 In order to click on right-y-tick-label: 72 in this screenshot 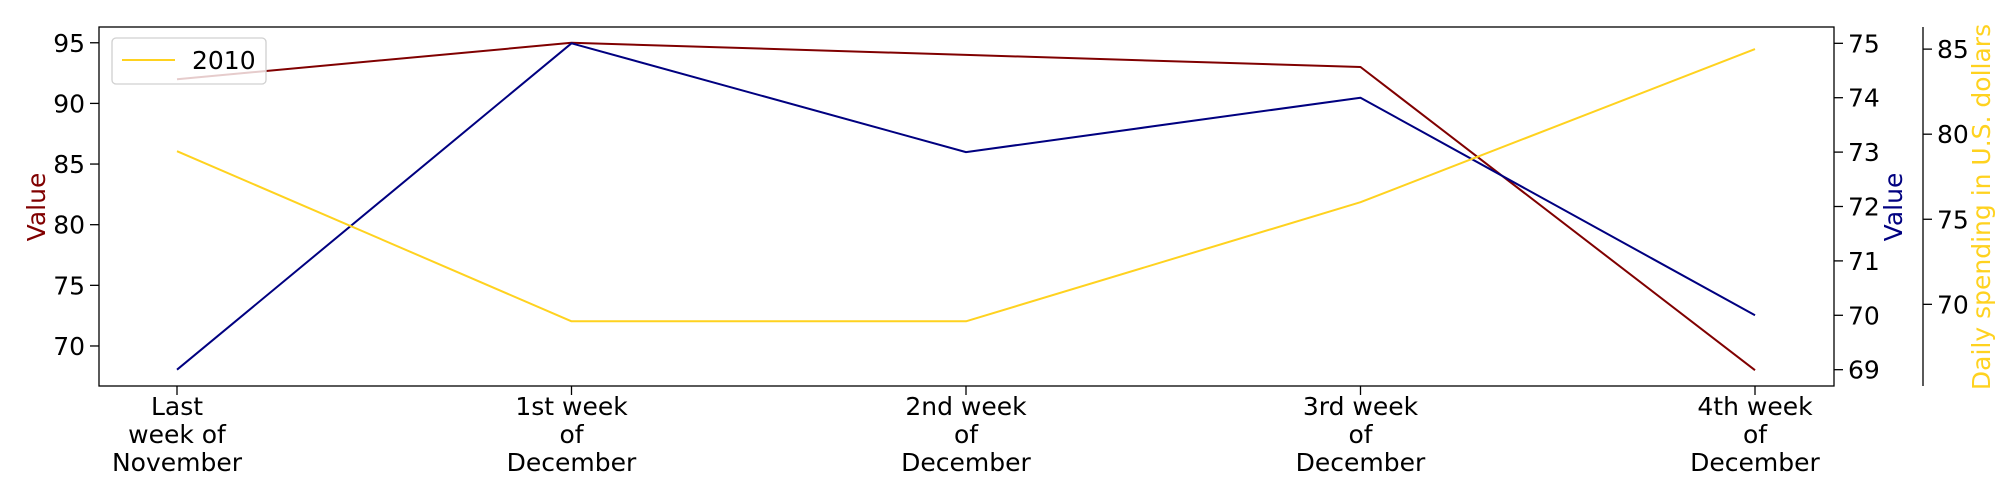, I will do `click(1864, 207)`.